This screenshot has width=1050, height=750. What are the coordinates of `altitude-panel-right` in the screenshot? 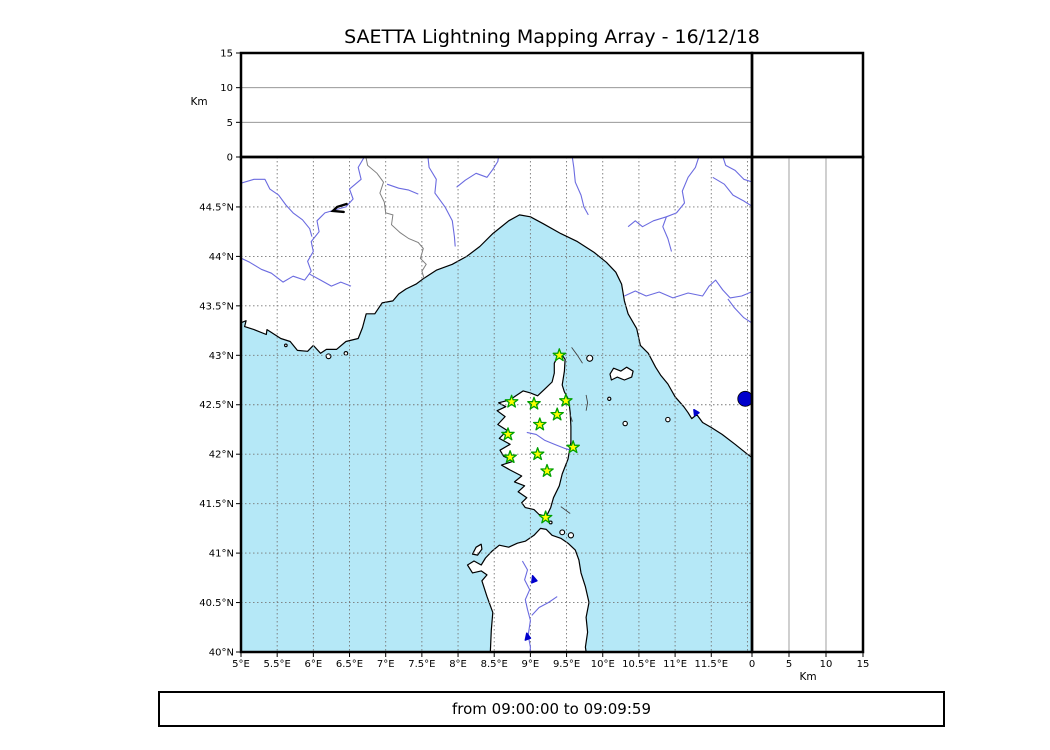 It's located at (807, 404).